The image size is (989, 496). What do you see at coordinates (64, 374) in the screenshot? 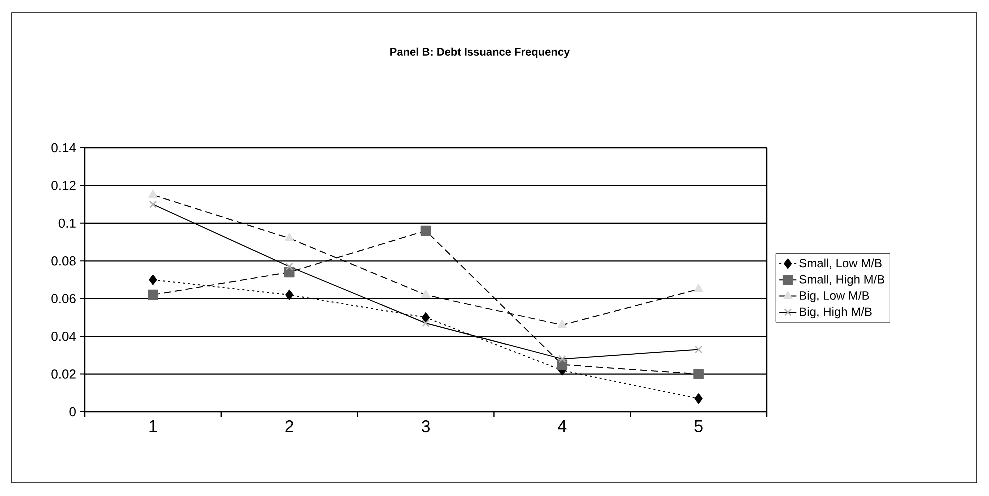
I see `y-tick-label: 0.02` at bounding box center [64, 374].